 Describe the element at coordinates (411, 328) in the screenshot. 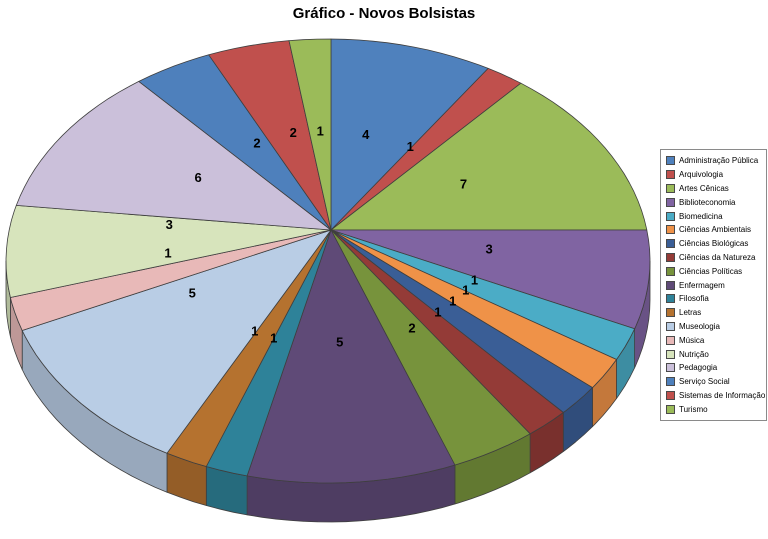

I see `slice-value-label-ciencias-politicas: 2` at that location.